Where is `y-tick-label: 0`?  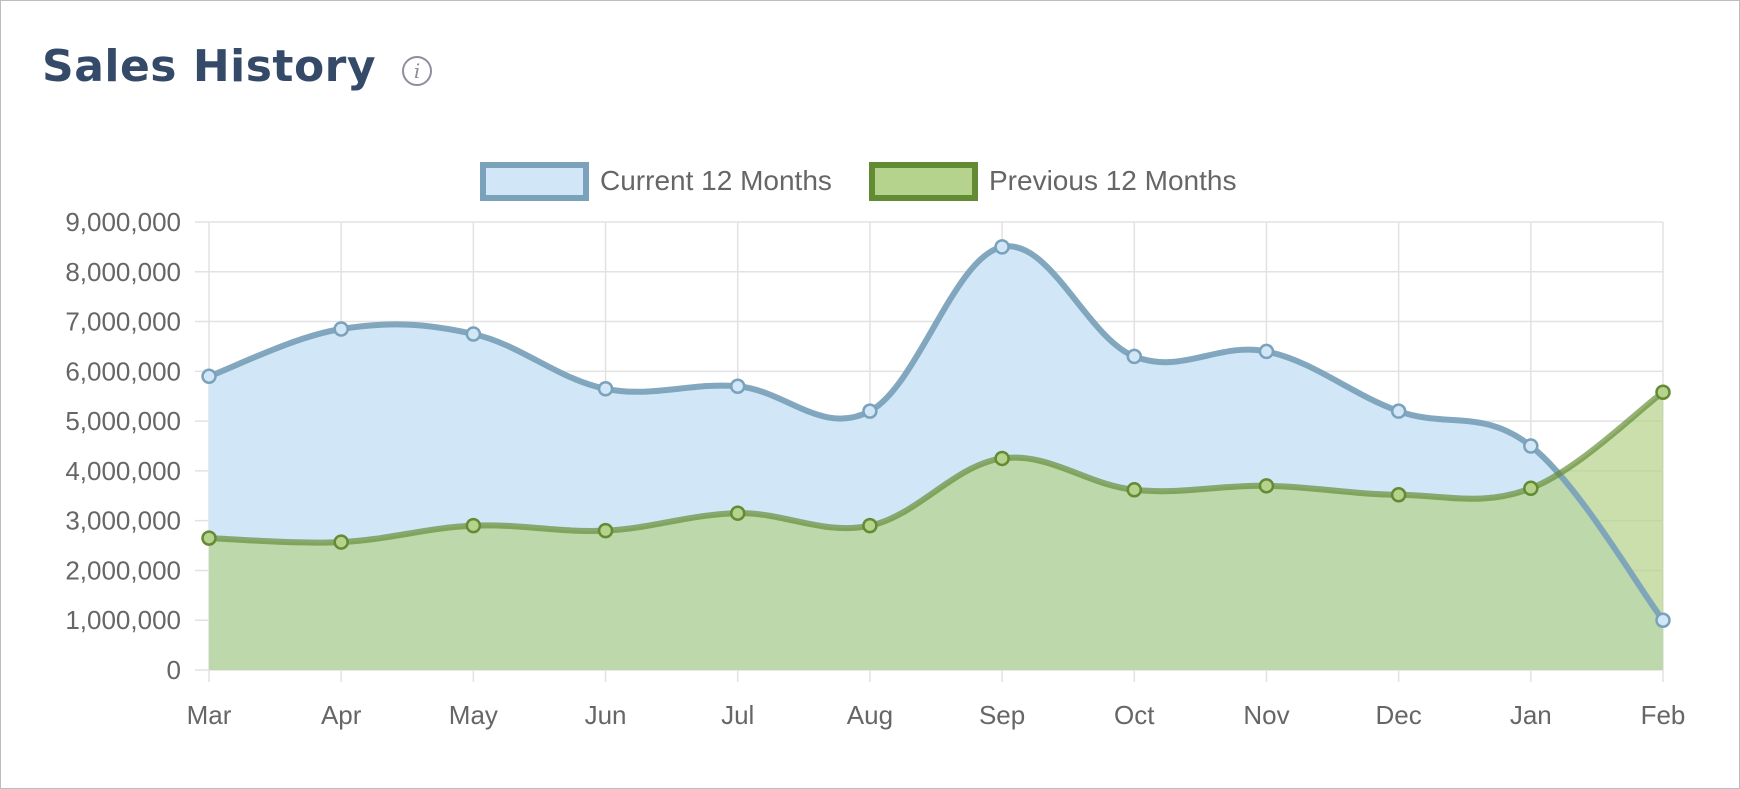 y-tick-label: 0 is located at coordinates (174, 670).